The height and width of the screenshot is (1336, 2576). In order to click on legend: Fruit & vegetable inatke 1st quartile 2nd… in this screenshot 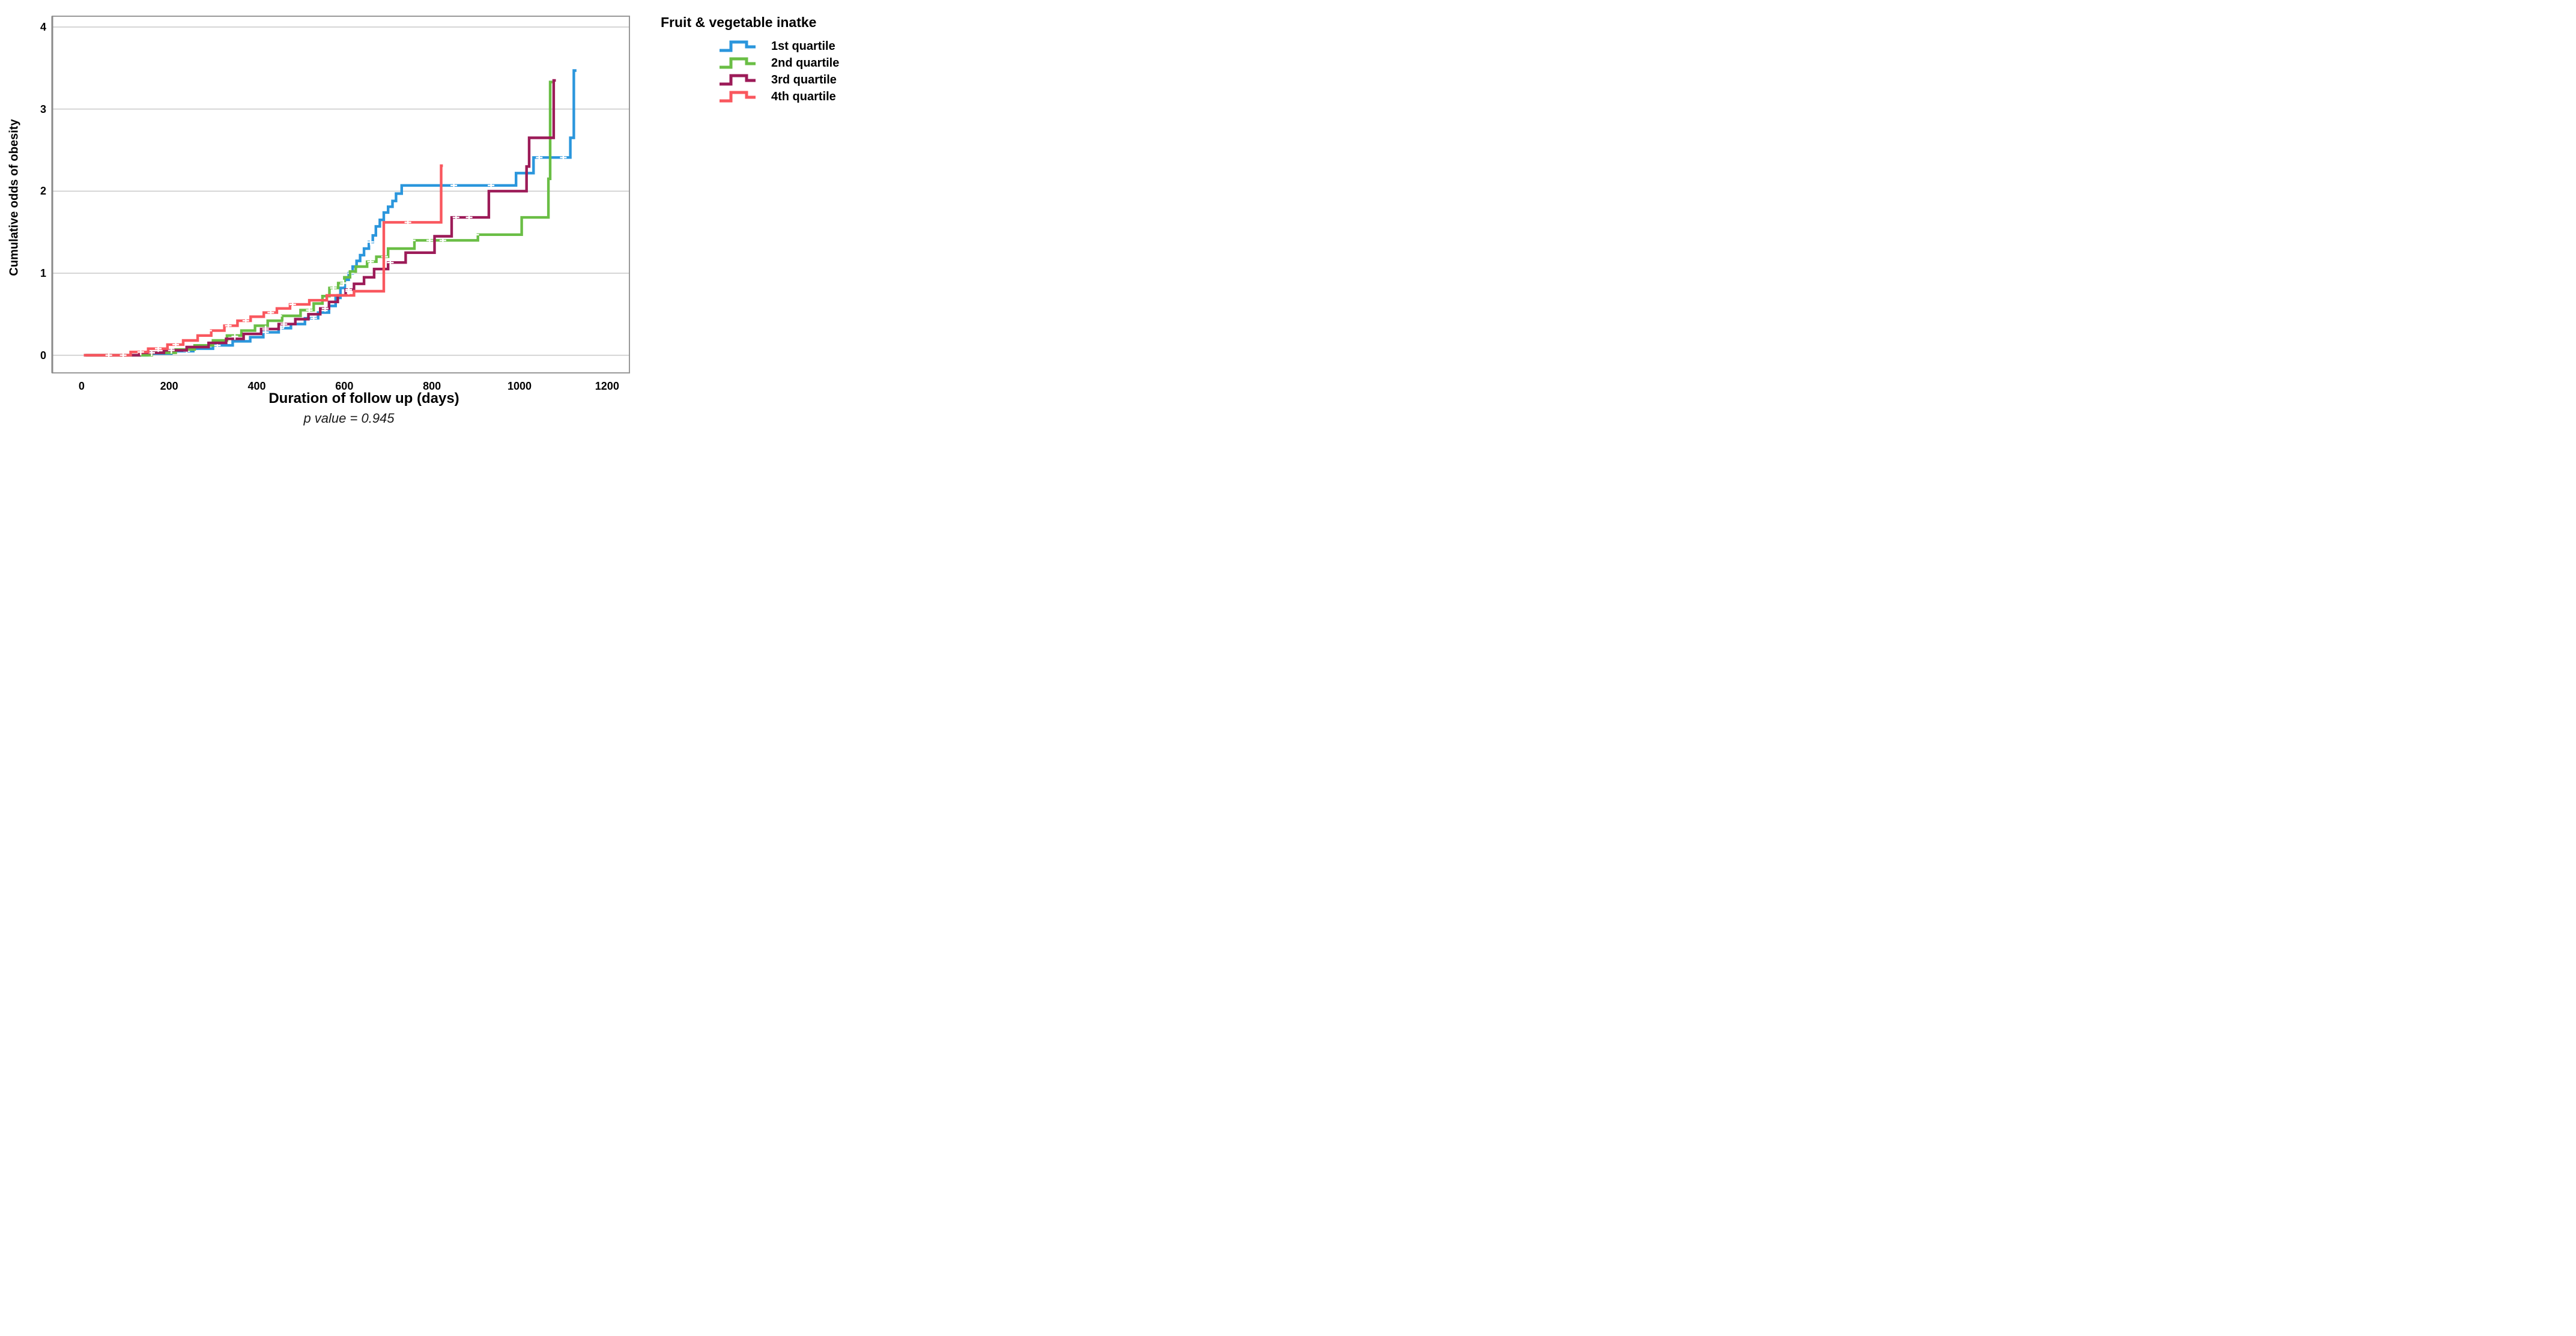, I will do `click(760, 58)`.